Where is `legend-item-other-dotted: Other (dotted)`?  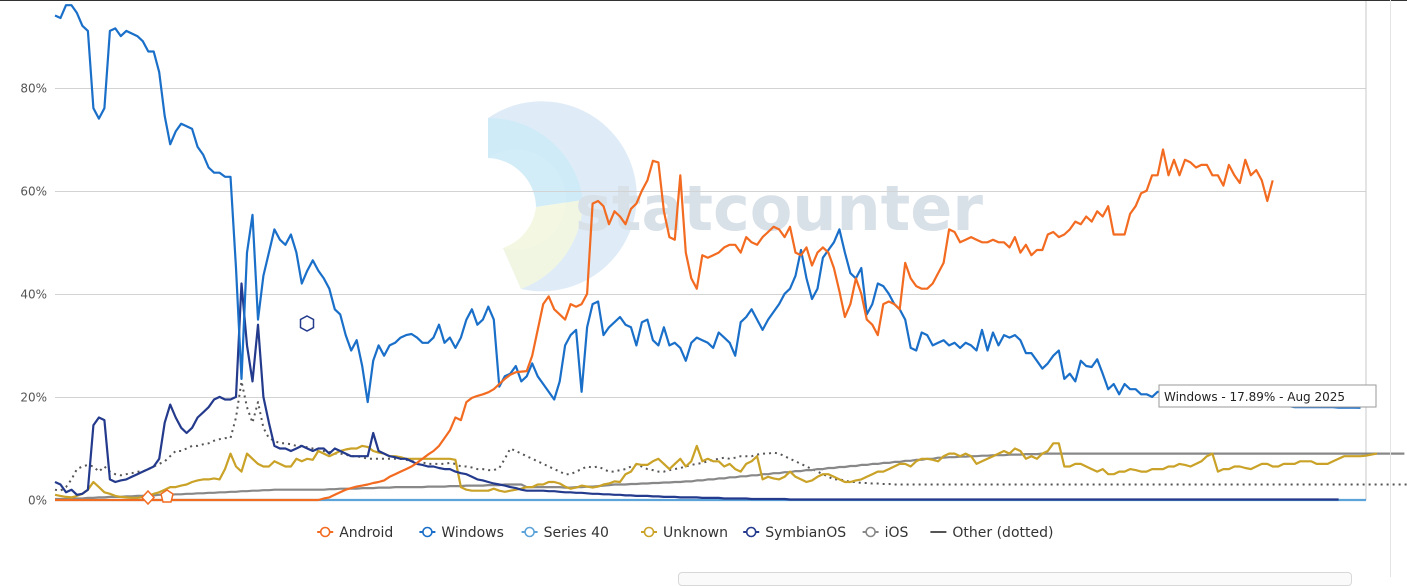
legend-item-other-dotted: Other (dotted) is located at coordinates (991, 533).